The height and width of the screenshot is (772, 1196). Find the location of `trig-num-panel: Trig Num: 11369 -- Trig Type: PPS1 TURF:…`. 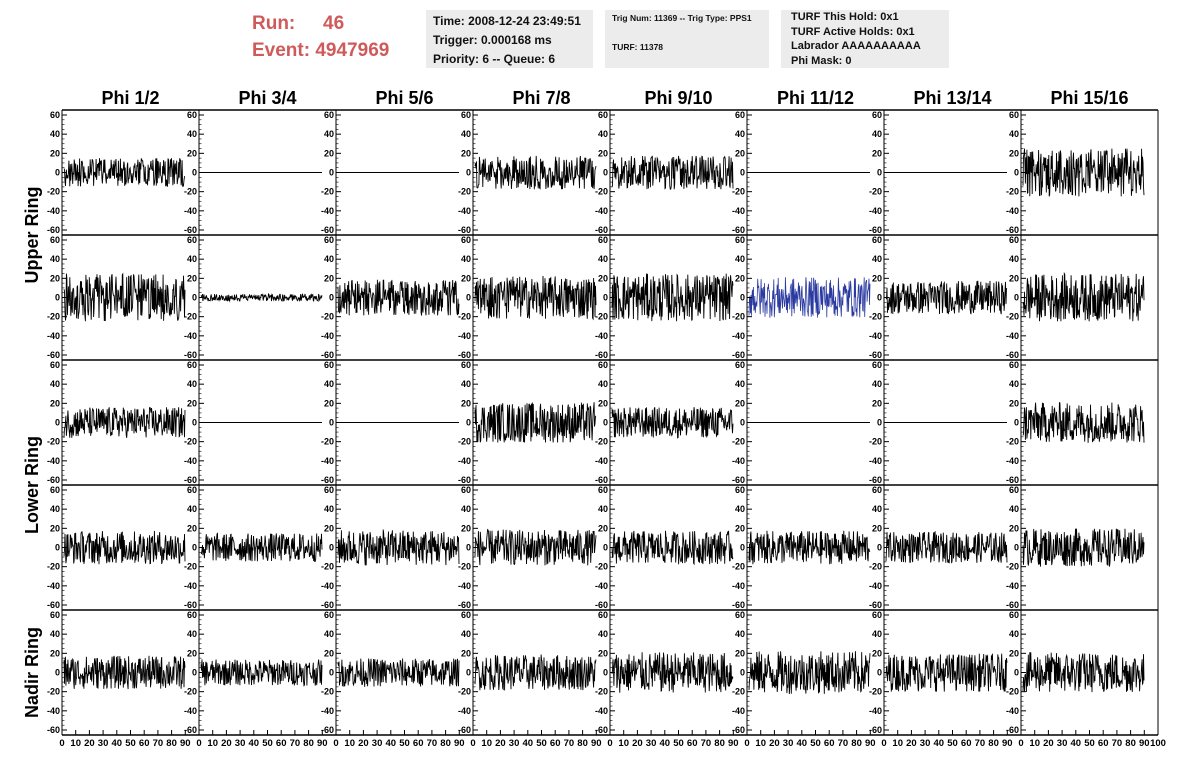

trig-num-panel: Trig Num: 11369 -- Trig Type: PPS1 TURF:… is located at coordinates (687, 39).